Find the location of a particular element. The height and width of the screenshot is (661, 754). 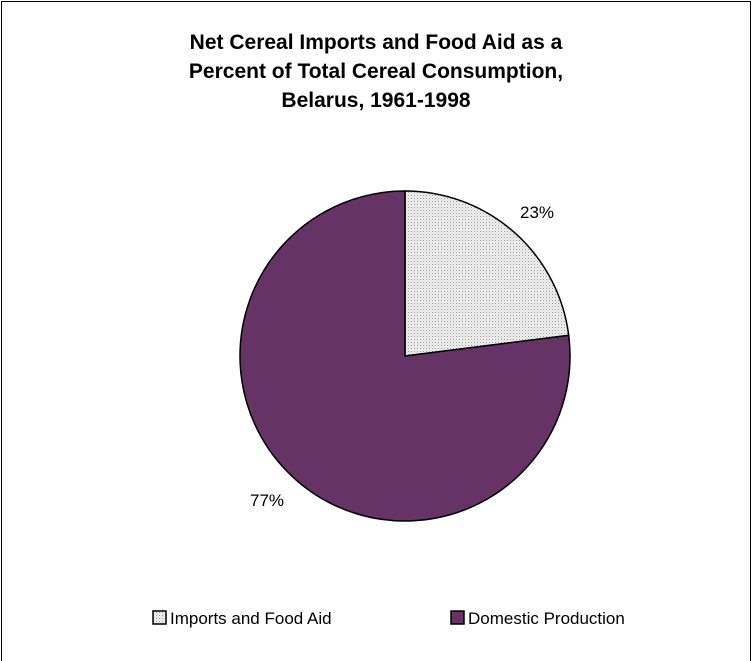

legend-swatch-domestic is located at coordinates (457, 617).